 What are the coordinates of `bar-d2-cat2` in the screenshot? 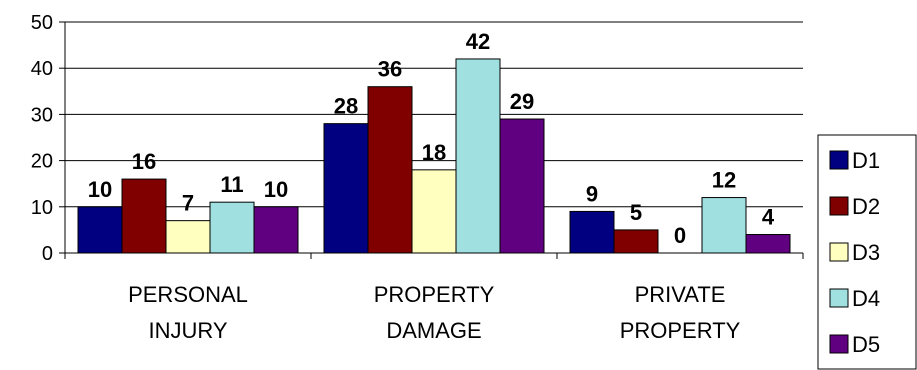 It's located at (390, 170).